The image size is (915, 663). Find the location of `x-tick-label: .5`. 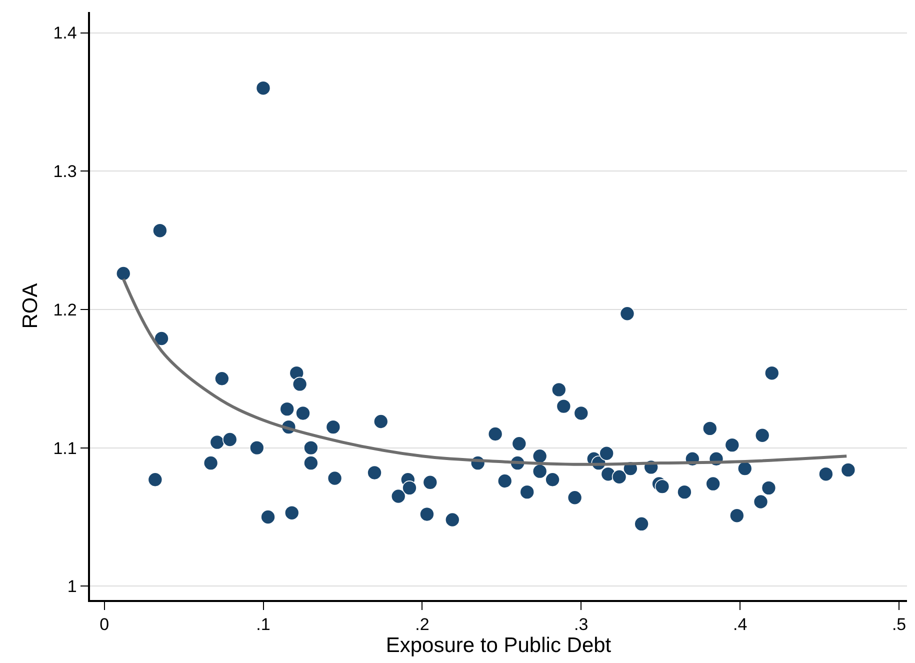

x-tick-label: .5 is located at coordinates (899, 624).